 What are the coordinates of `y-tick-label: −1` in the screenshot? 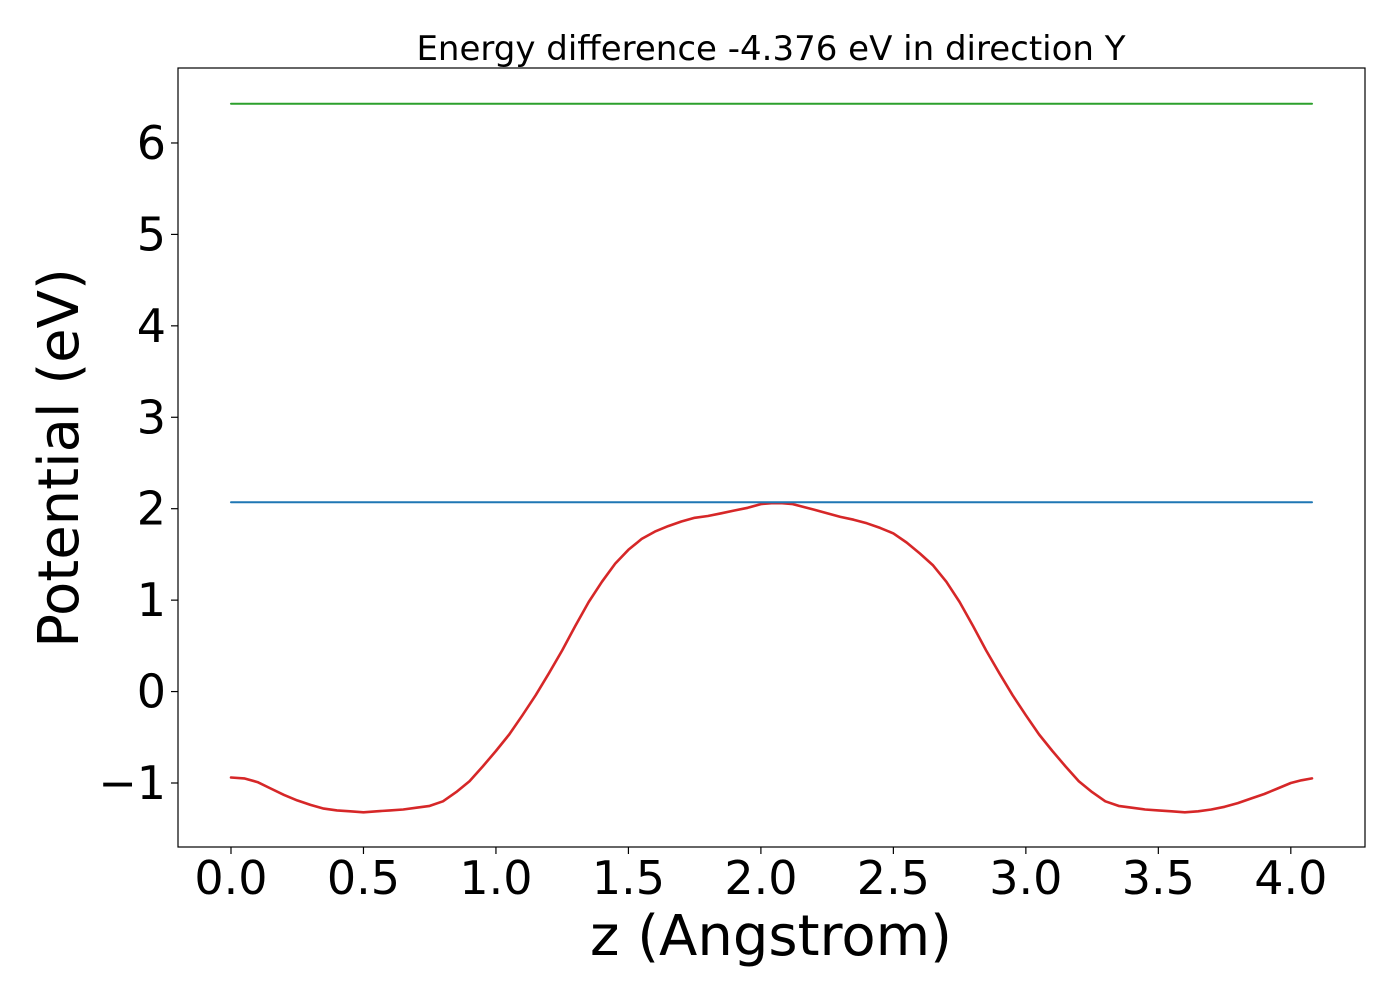 It's located at (132, 783).